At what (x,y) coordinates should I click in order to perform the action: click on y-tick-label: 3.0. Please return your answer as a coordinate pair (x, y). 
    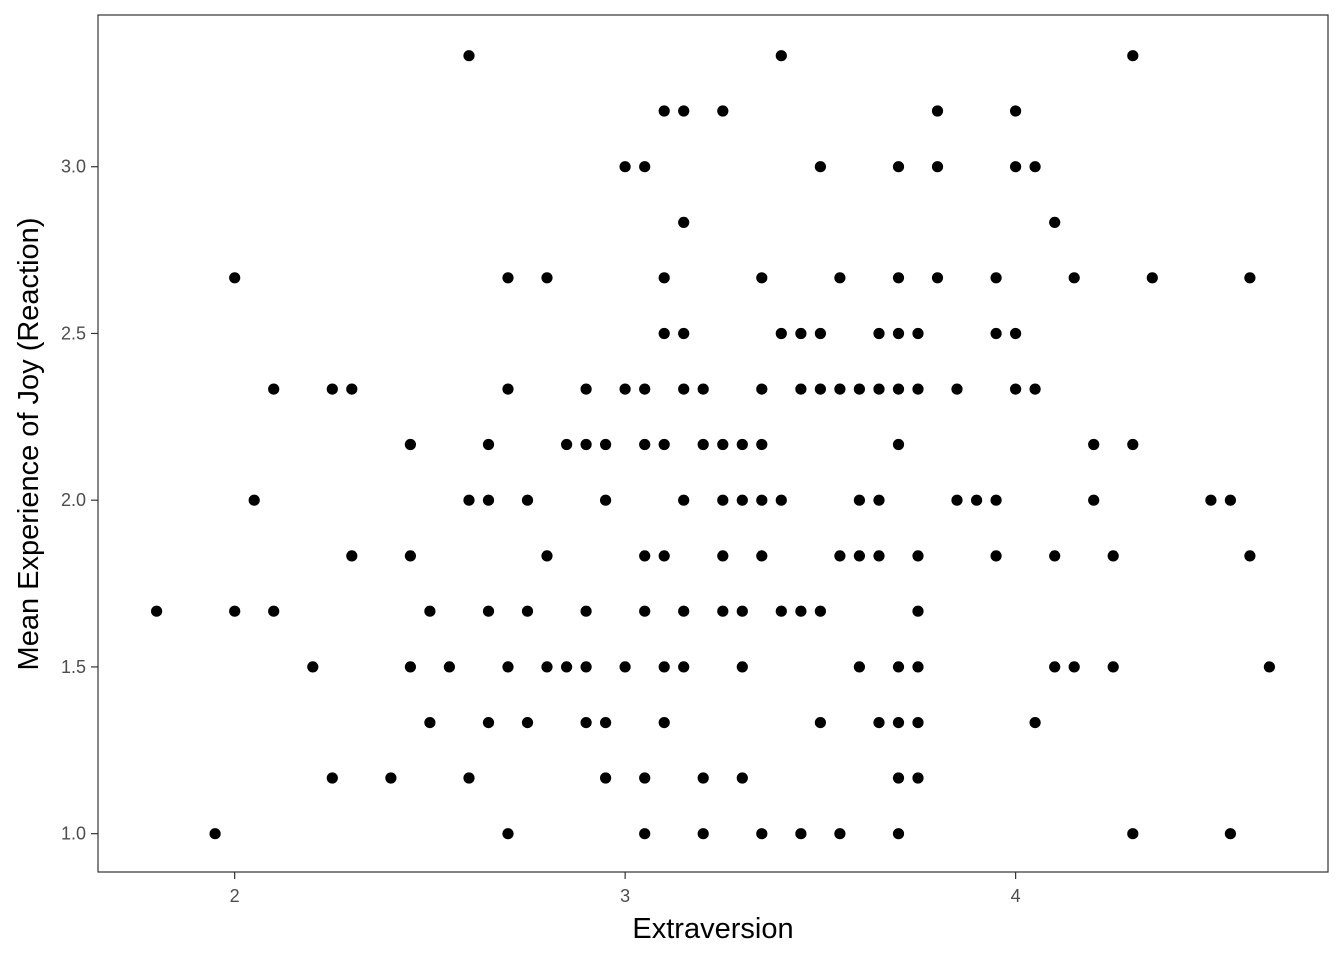
    Looking at the image, I should click on (73, 167).